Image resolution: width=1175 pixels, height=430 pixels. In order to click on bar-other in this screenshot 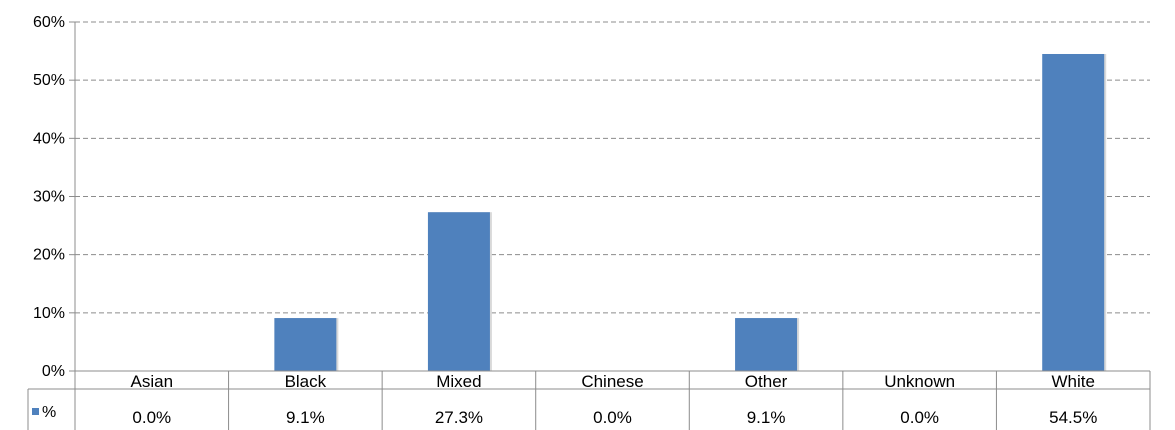, I will do `click(766, 344)`.